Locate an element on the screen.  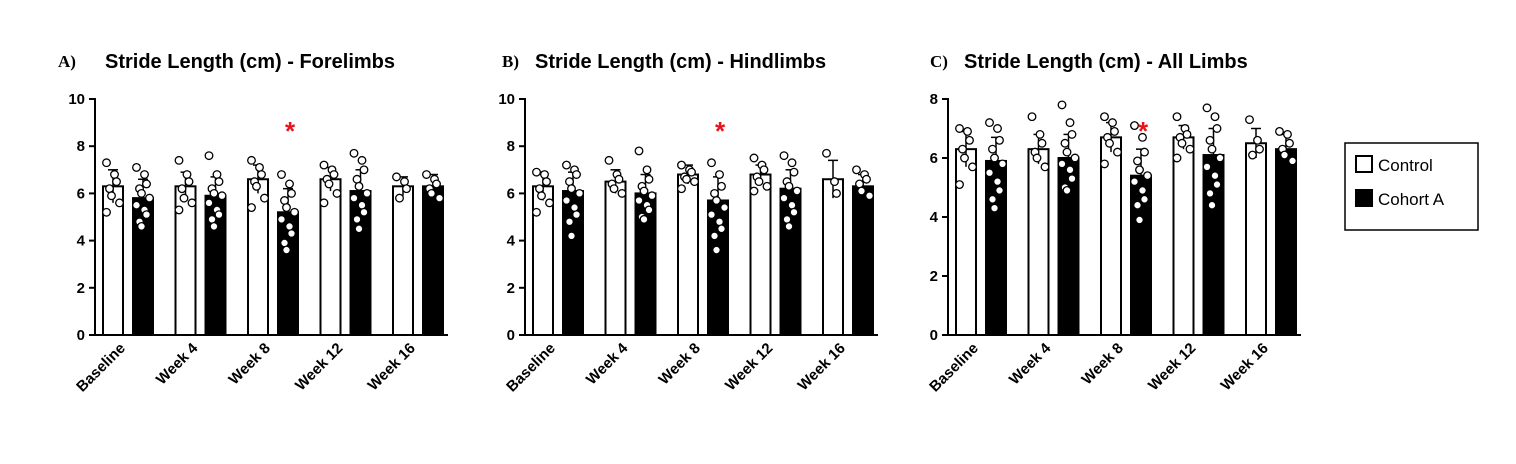
panel-letter: C) is located at coordinates (939, 61).